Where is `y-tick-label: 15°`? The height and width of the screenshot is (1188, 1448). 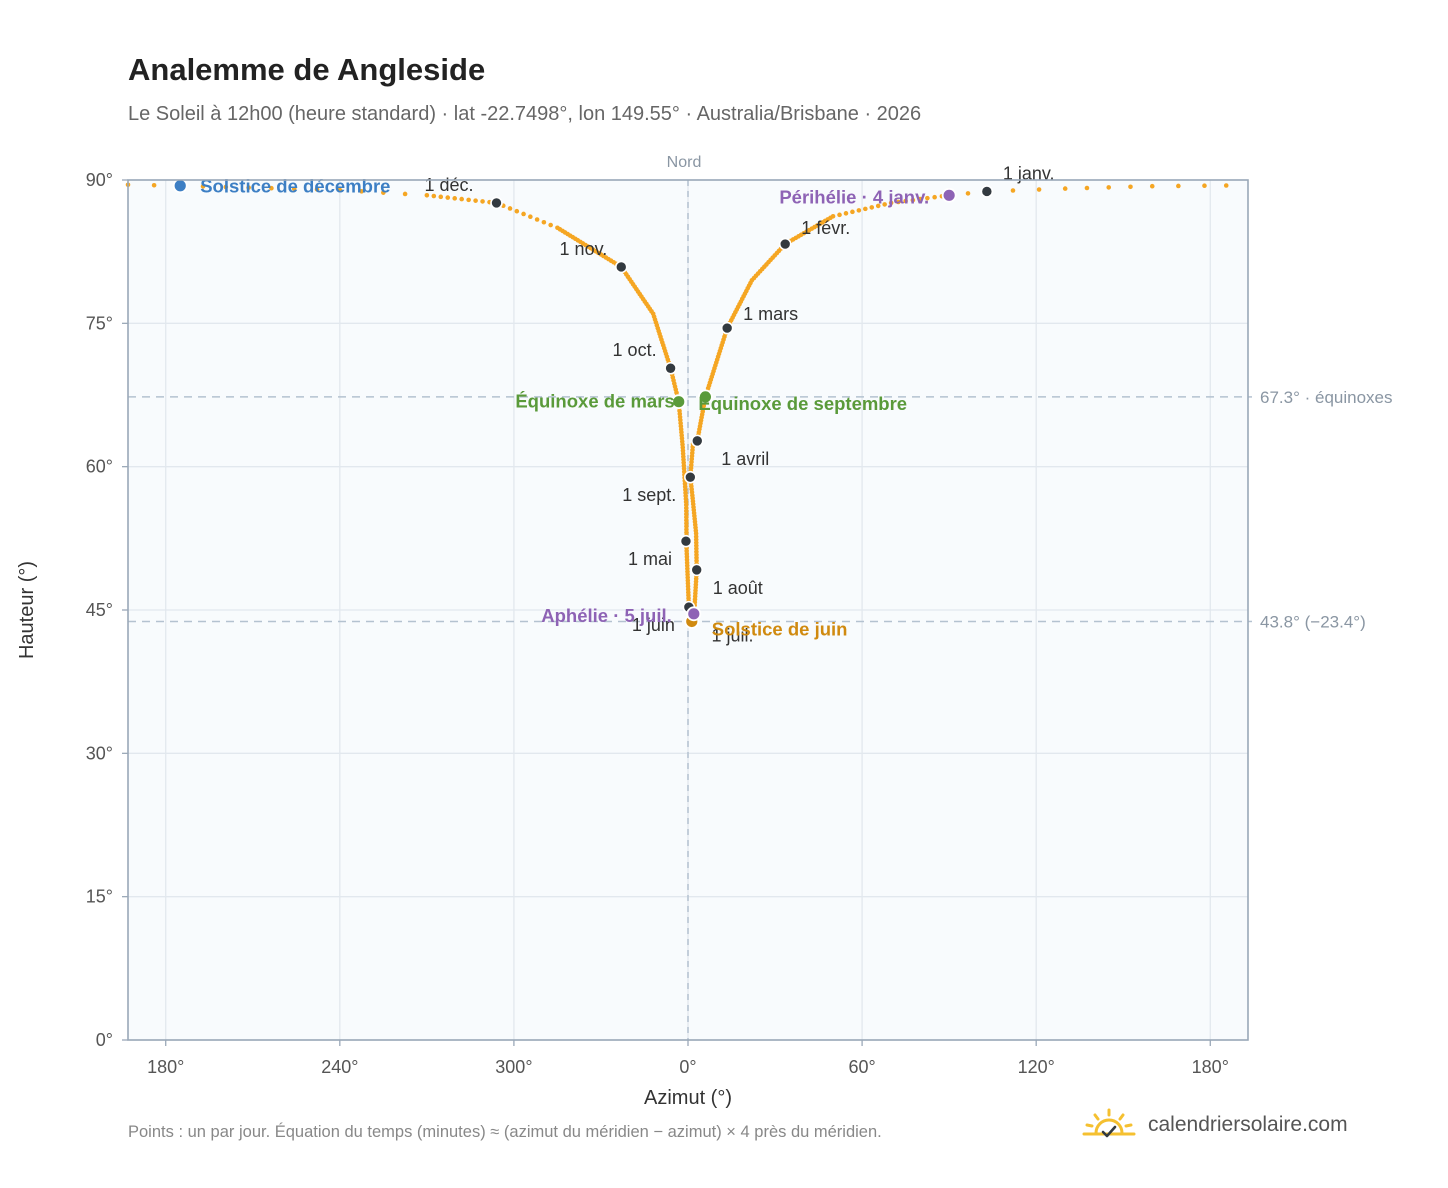
y-tick-label: 15° is located at coordinates (99, 897).